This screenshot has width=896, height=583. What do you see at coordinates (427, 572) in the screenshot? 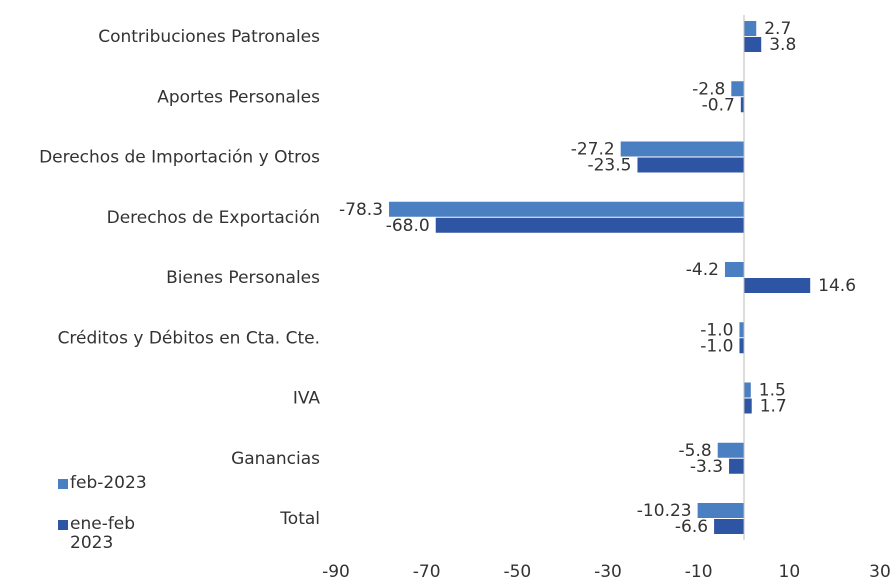
I see `x-tick-label: -70` at bounding box center [427, 572].